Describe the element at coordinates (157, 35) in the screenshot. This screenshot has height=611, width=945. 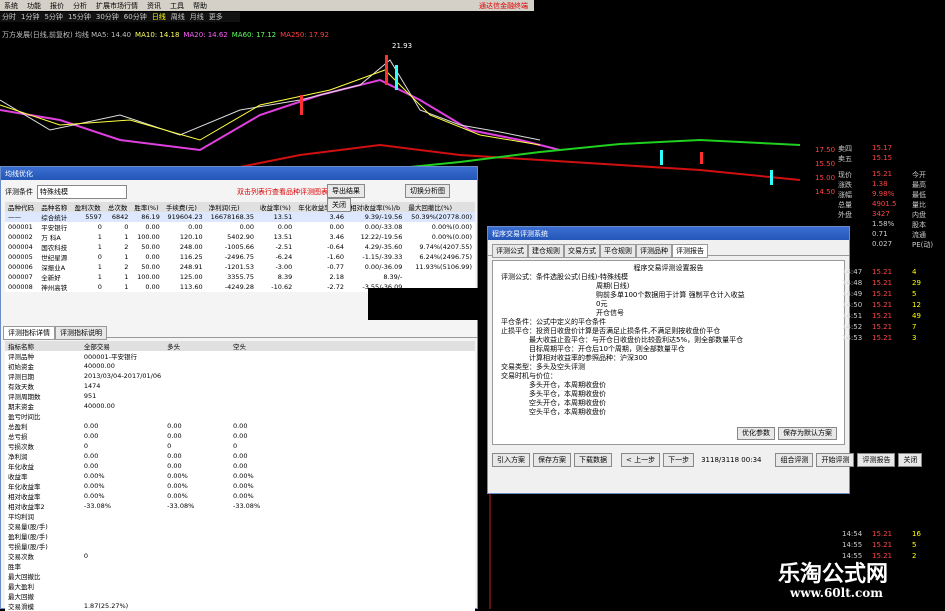
I see `ma-label: MA10: 14.18` at that location.